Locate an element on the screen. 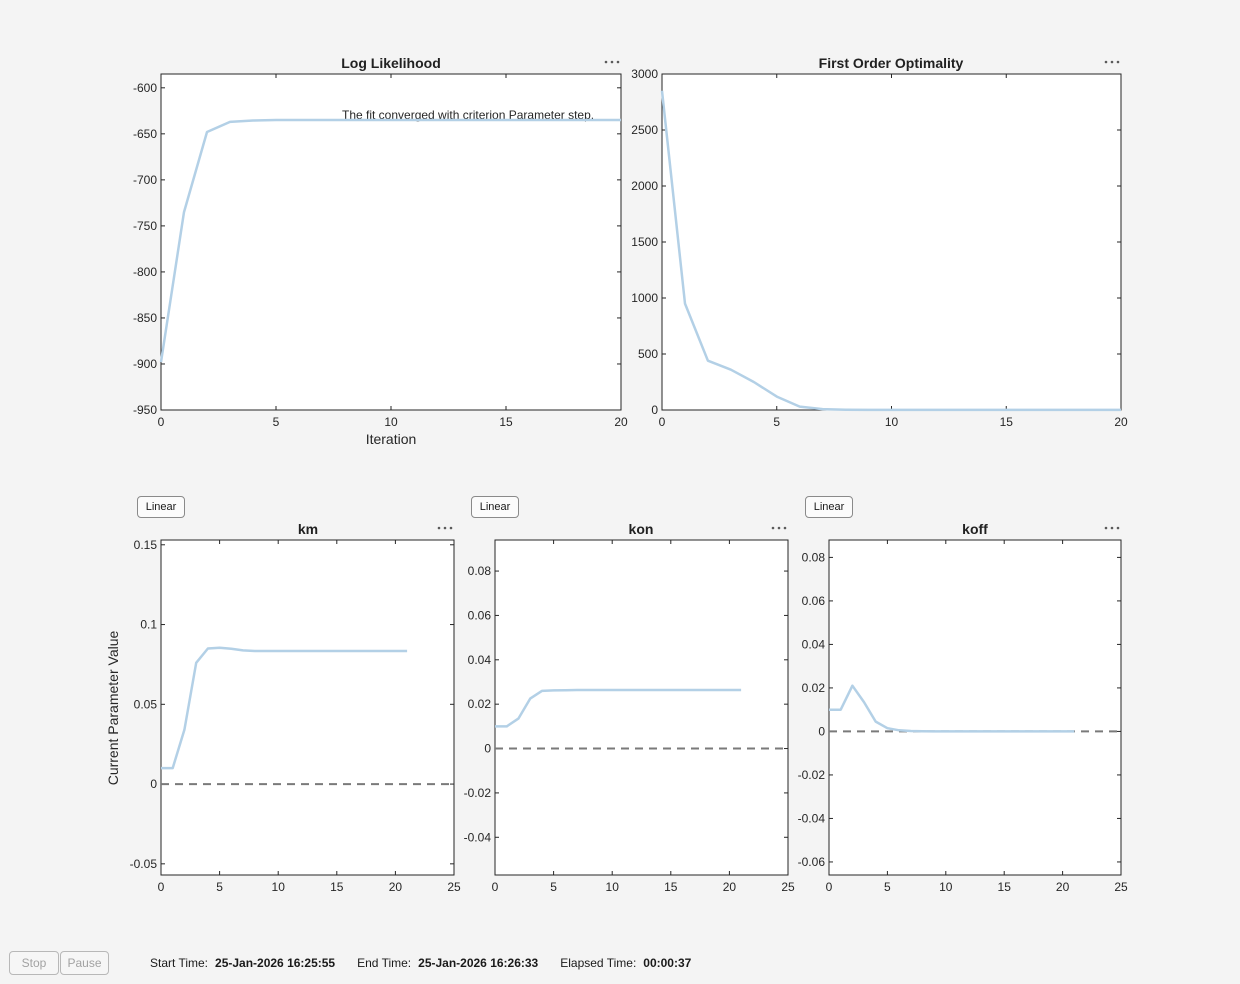 Image resolution: width=1240 pixels, height=984 pixels. koff-xtick-label: 10 is located at coordinates (946, 887).